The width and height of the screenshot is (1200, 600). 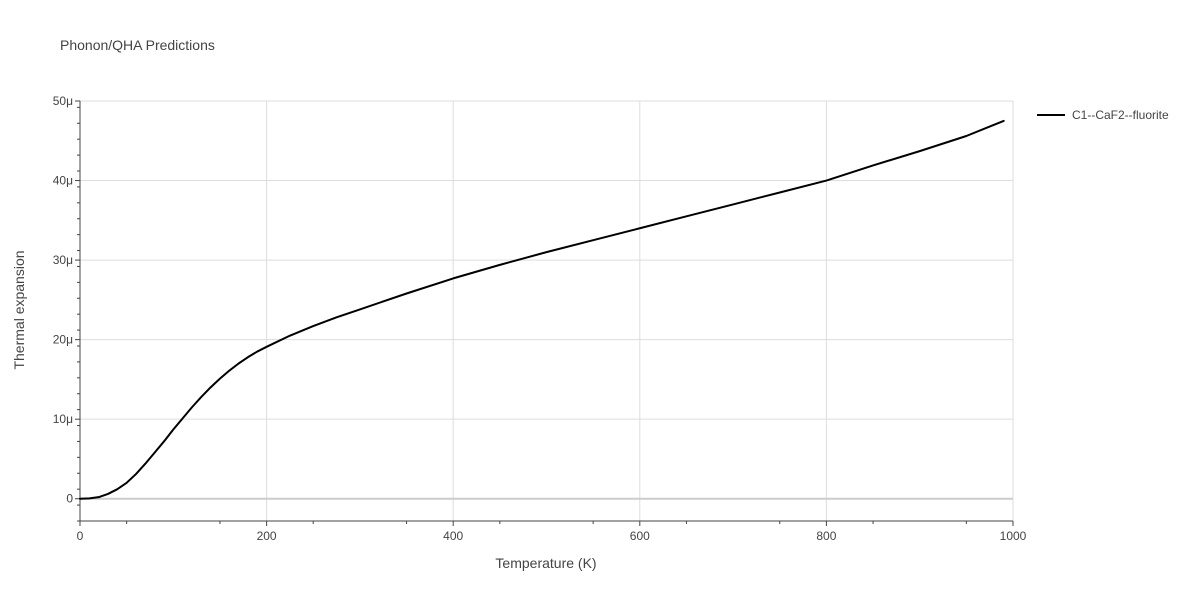 I want to click on y-tick-label: 20μ, so click(x=63, y=340).